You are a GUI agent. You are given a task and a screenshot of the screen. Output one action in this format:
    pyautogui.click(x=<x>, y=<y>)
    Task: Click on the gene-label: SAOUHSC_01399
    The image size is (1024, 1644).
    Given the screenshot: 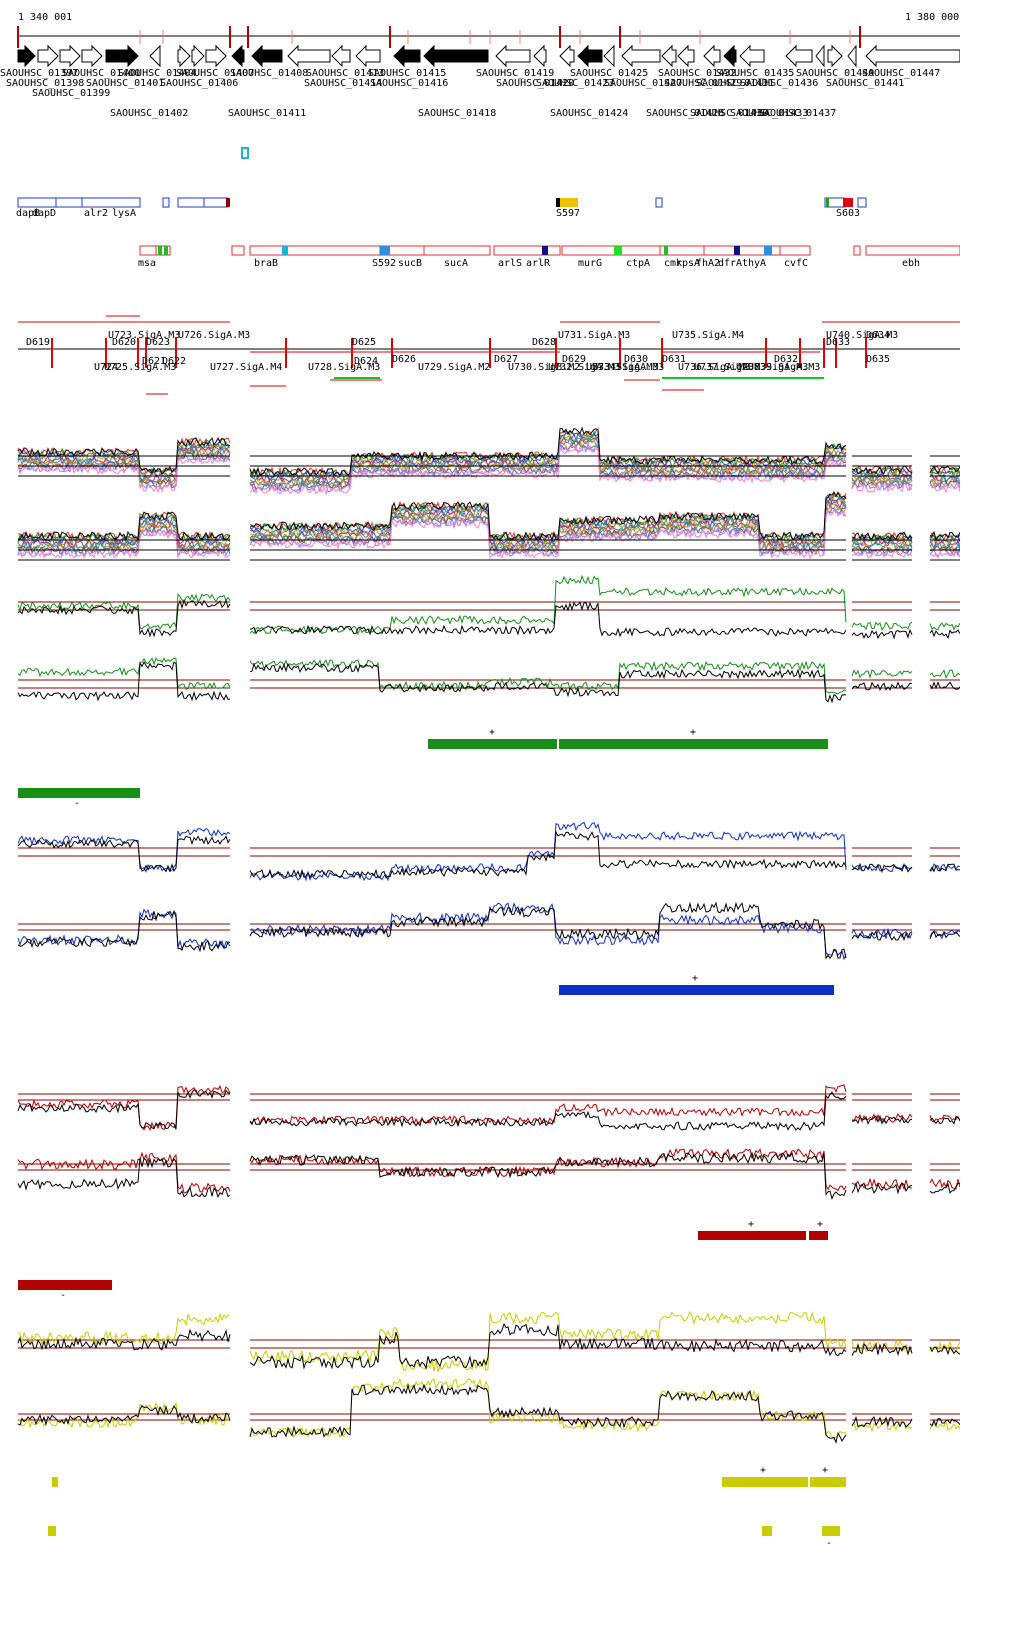 What is the action you would take?
    pyautogui.click(x=71, y=93)
    